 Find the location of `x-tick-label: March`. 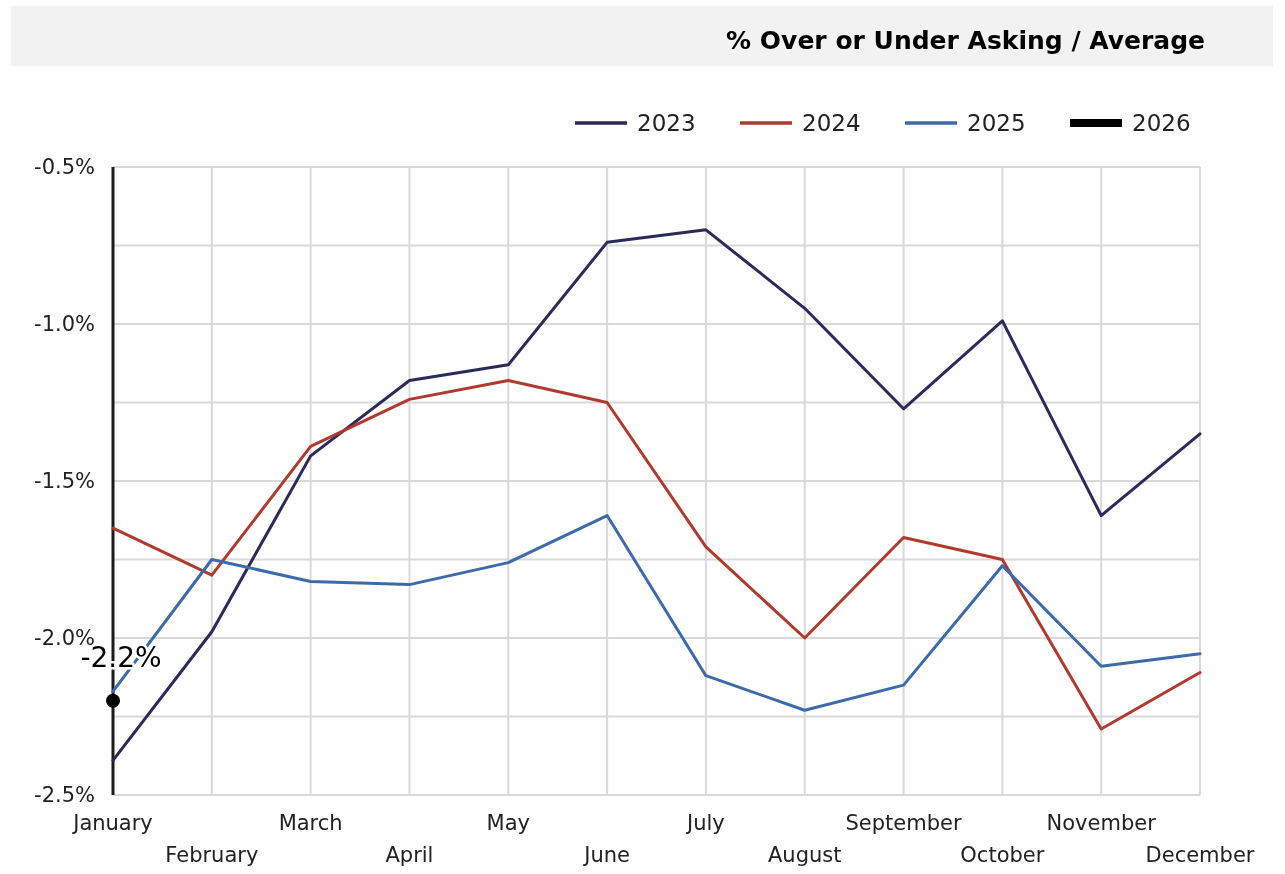

x-tick-label: March is located at coordinates (310, 823).